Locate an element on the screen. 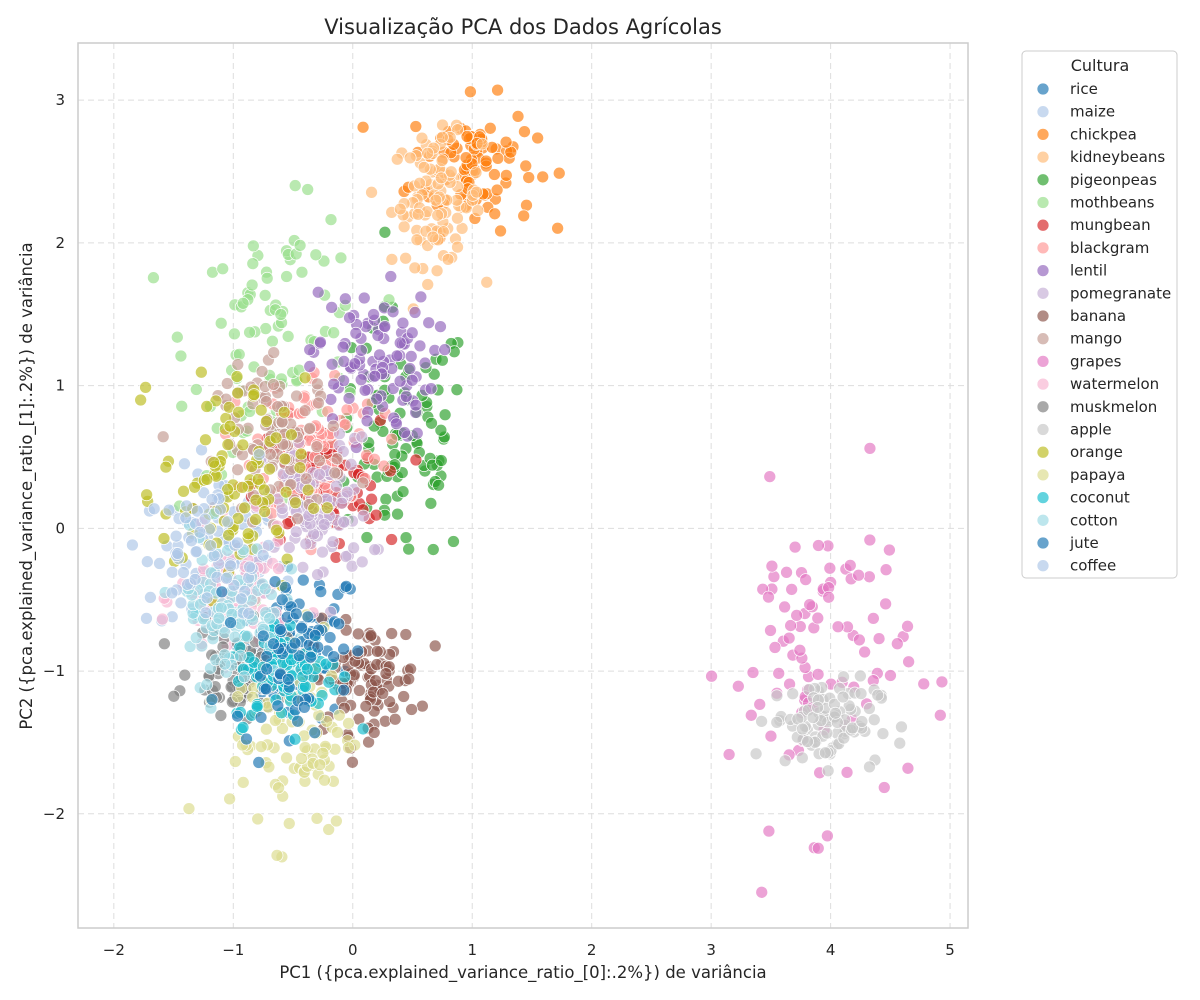  legend-item-pigeonpeas: pigeonpeas is located at coordinates (1096, 180).